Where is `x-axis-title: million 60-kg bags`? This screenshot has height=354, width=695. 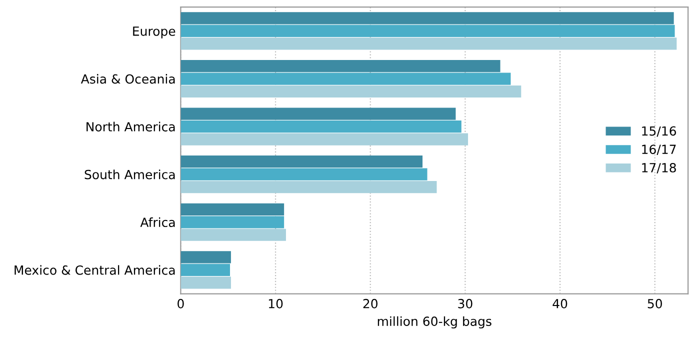
x-axis-title: million 60-kg bags is located at coordinates (435, 322).